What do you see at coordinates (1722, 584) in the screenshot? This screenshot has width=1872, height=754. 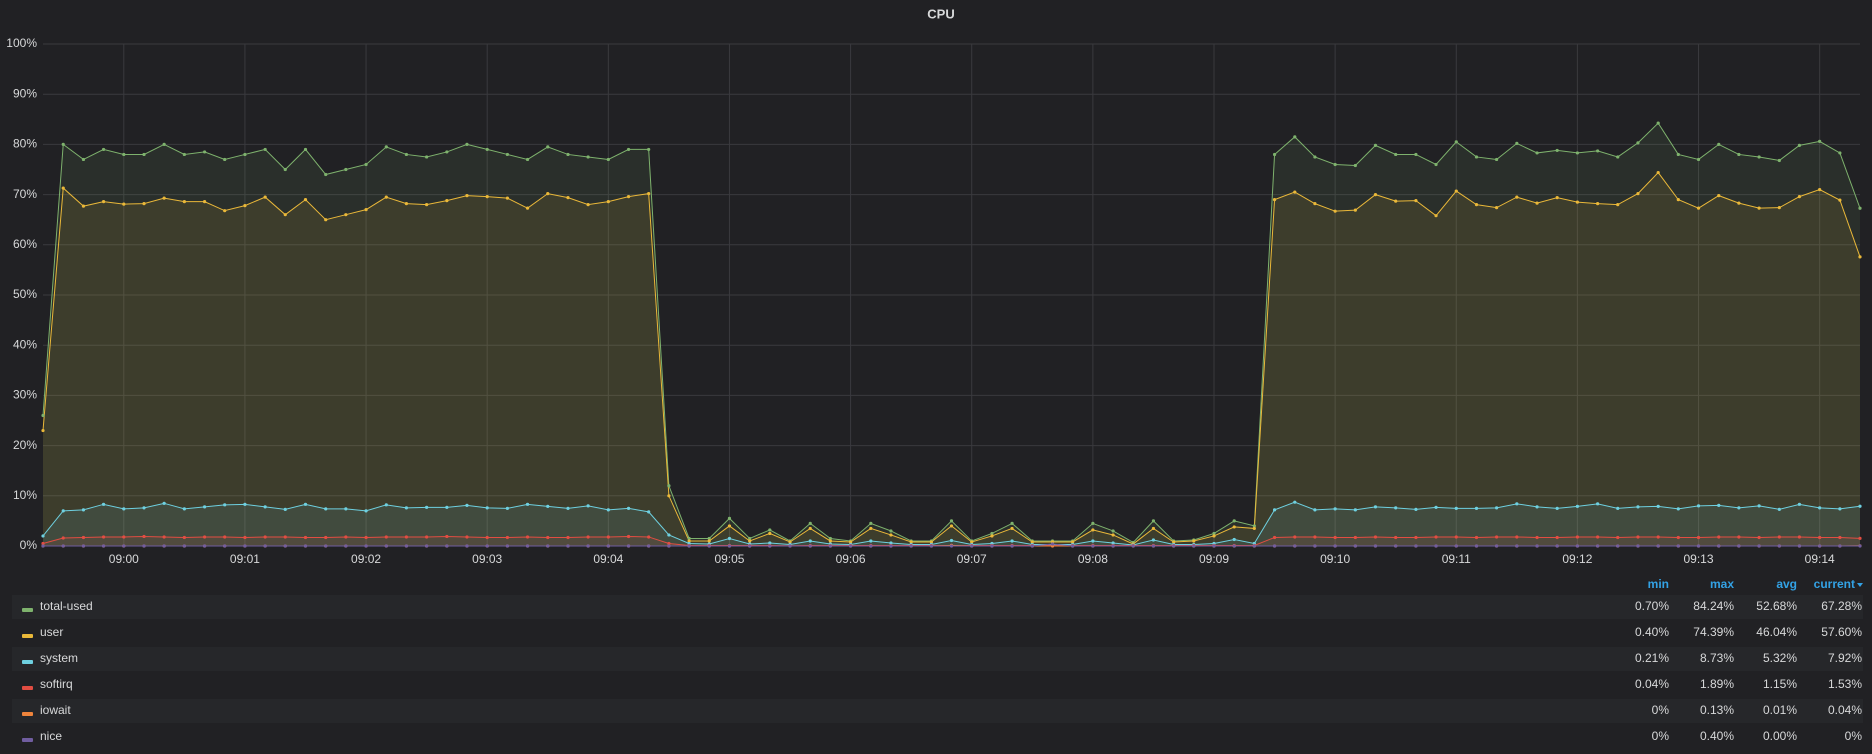 I see `legend-column-header: max` at bounding box center [1722, 584].